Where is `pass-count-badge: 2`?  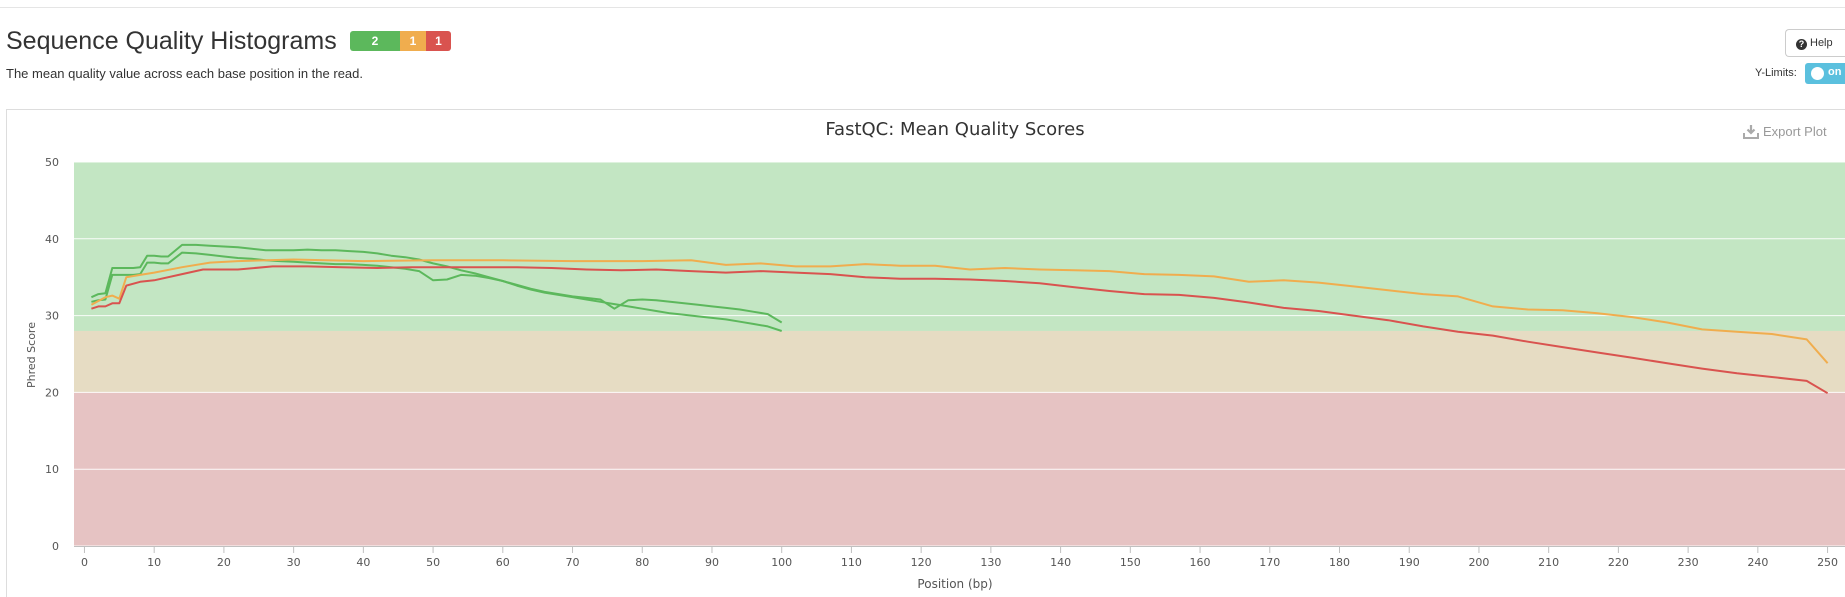 pass-count-badge: 2 is located at coordinates (375, 41).